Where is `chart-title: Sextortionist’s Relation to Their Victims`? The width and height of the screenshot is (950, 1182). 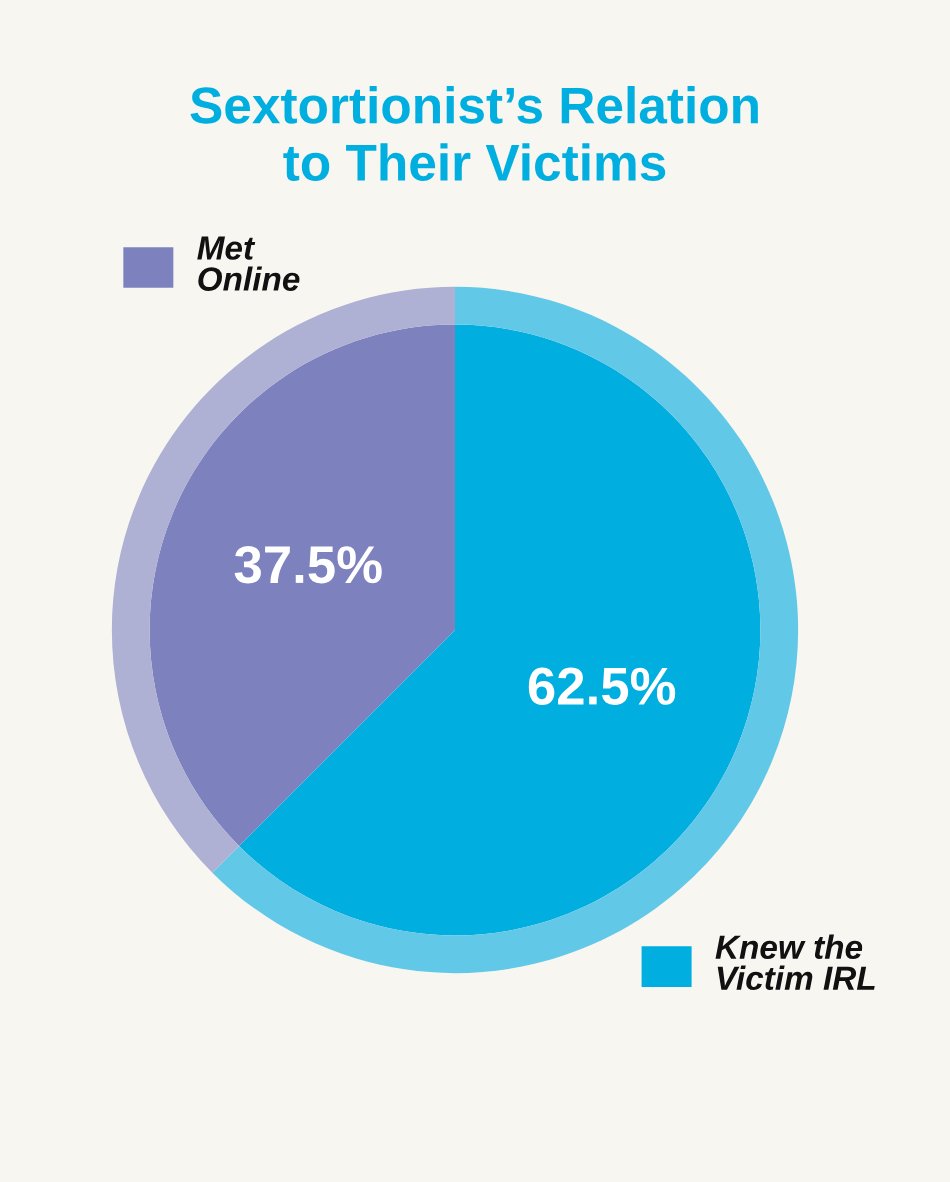 chart-title: Sextortionist’s Relation to Their Victims is located at coordinates (474, 133).